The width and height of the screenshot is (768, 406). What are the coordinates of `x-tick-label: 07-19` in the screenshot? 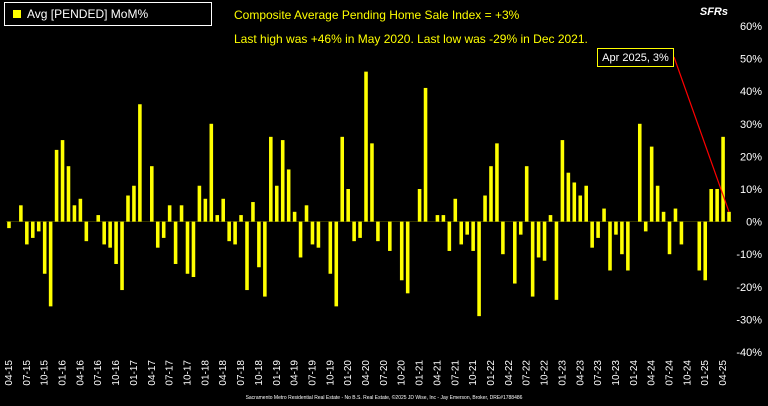 It's located at (313, 373).